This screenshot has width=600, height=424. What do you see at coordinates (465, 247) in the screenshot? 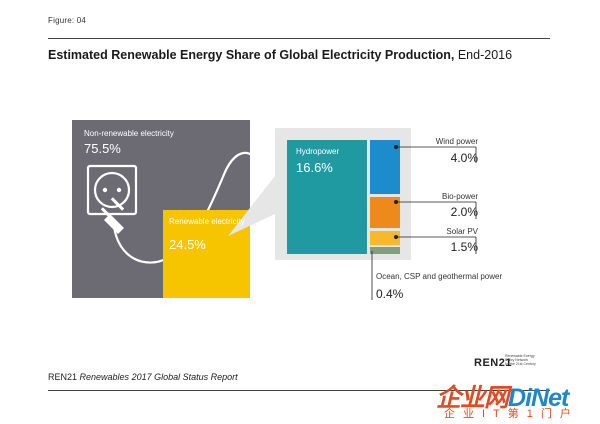
I see `solar-pv-value: 1.5%` at bounding box center [465, 247].